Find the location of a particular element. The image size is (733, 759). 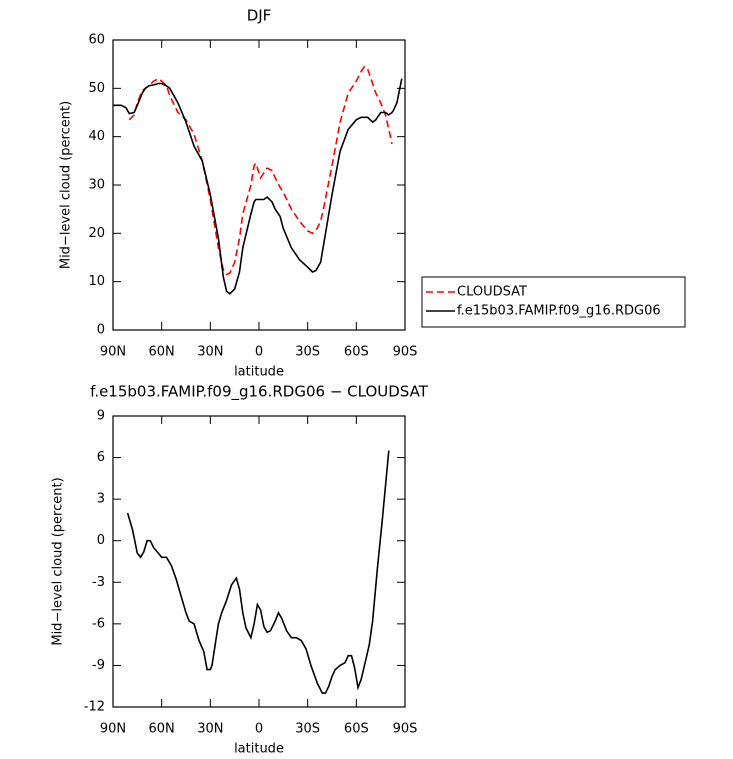

y-tick-label: 40 is located at coordinates (96, 136).